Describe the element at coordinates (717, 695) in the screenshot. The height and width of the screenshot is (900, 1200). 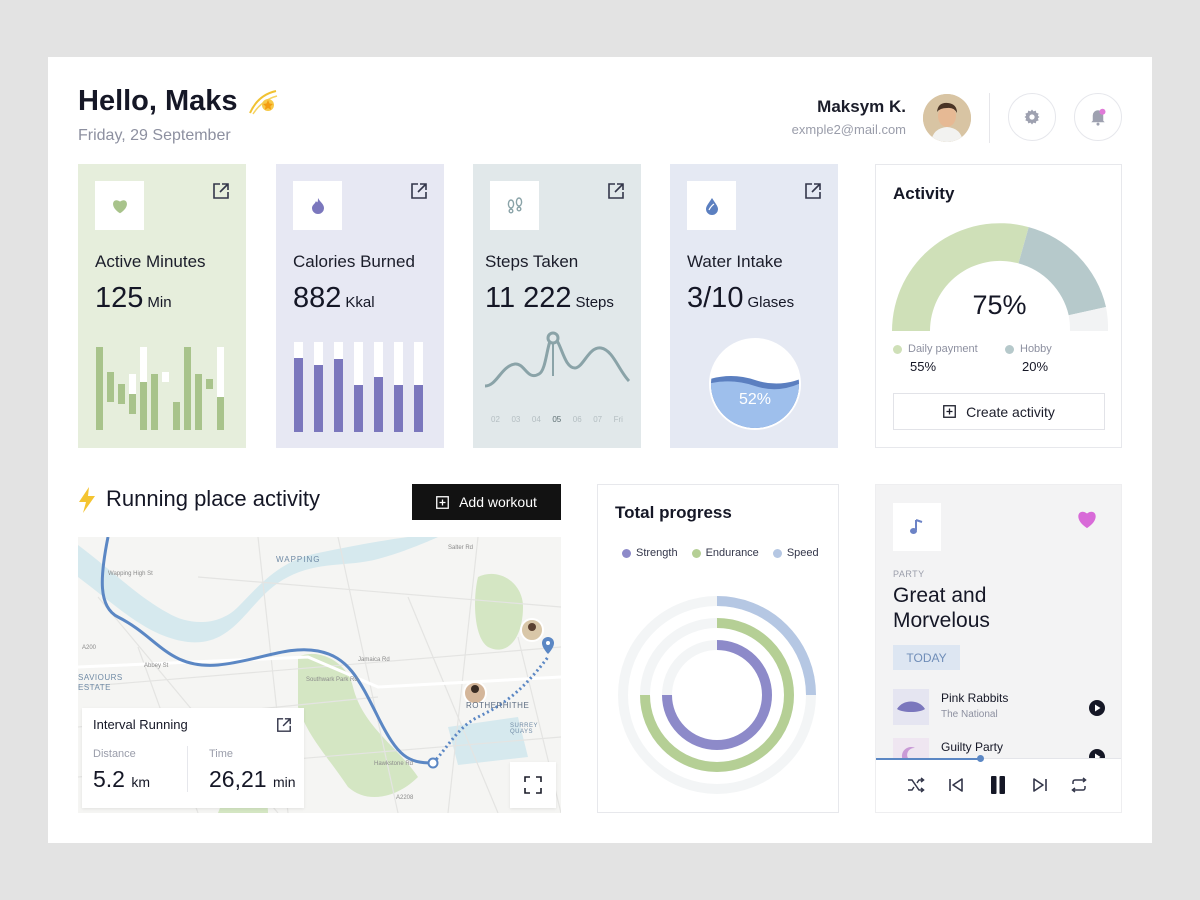
I see `progress-rings-chart` at that location.